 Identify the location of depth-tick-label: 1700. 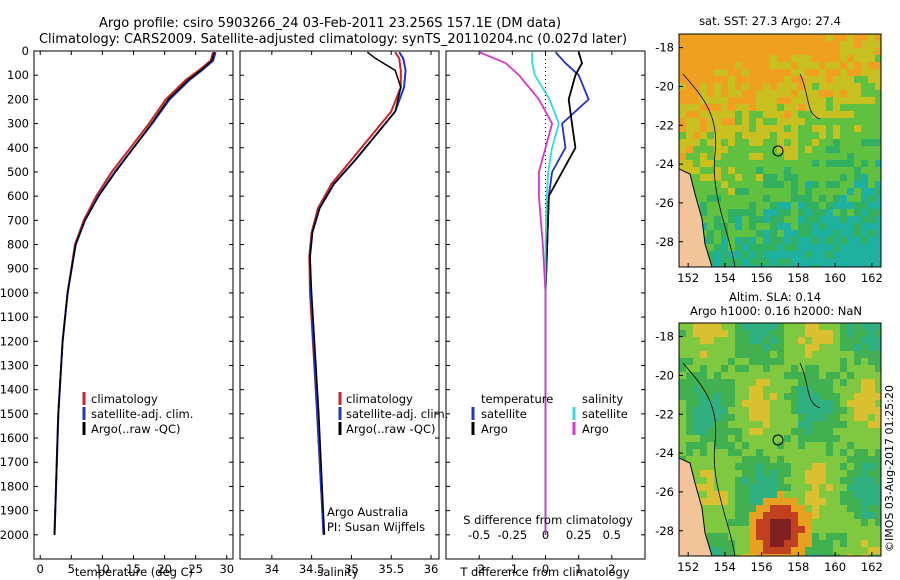
(14, 462).